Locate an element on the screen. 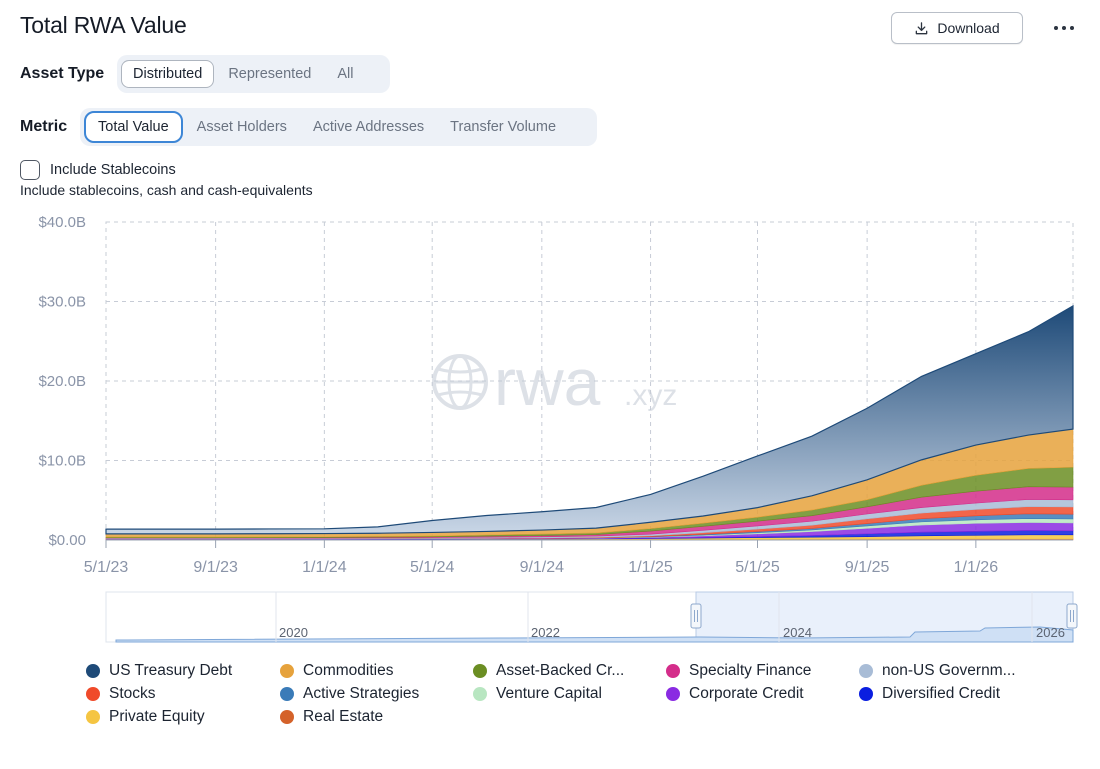 The width and height of the screenshot is (1100, 769). legend-item-us-treasury-debt: US Treasury Debt is located at coordinates (159, 671).